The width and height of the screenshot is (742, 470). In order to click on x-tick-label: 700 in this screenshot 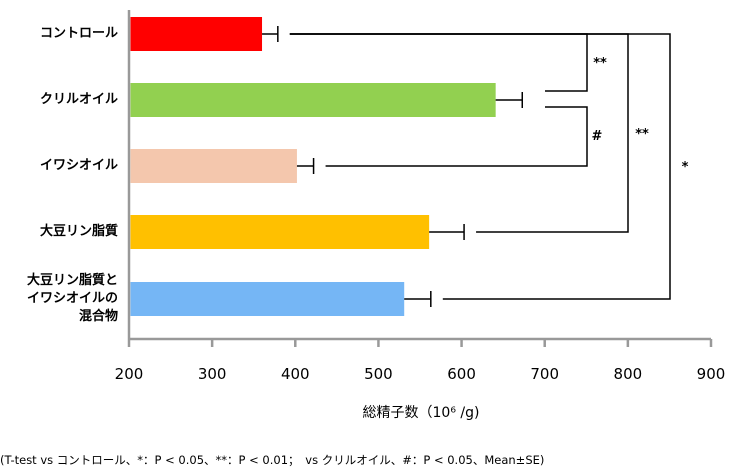, I will do `click(544, 374)`.